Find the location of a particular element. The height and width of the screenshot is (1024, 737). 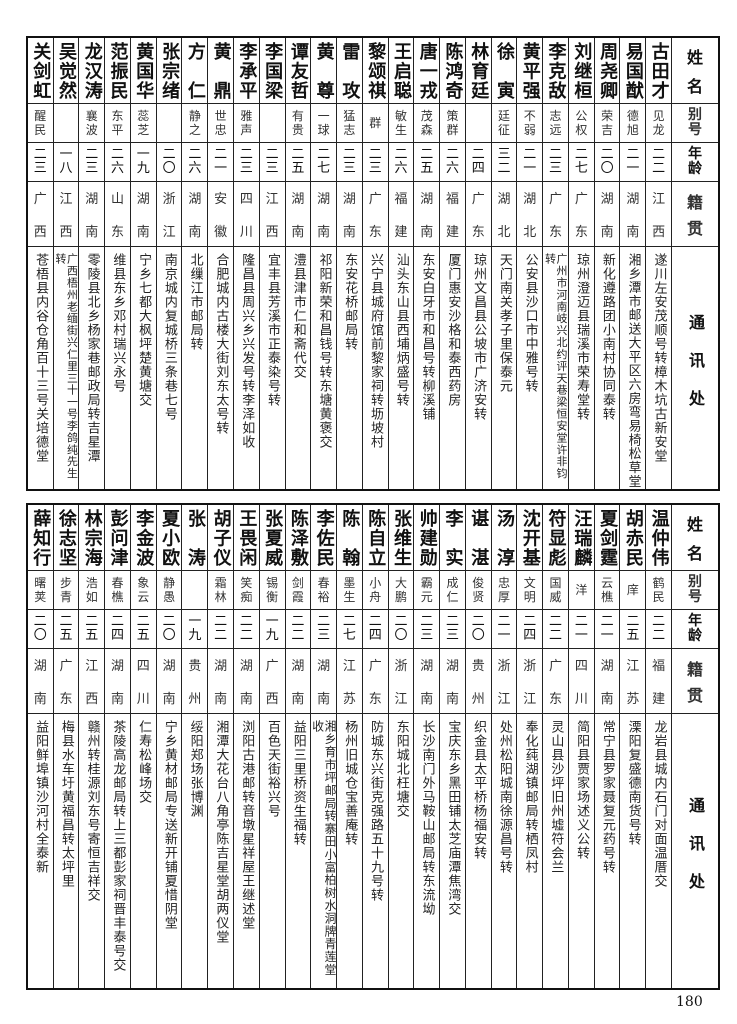

person-alias: 猛志 is located at coordinates (349, 123).